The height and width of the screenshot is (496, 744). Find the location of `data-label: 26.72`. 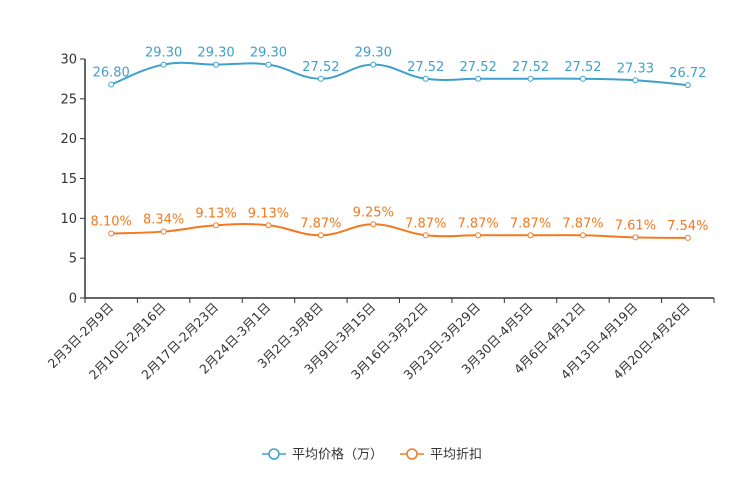

data-label: 26.72 is located at coordinates (687, 73).